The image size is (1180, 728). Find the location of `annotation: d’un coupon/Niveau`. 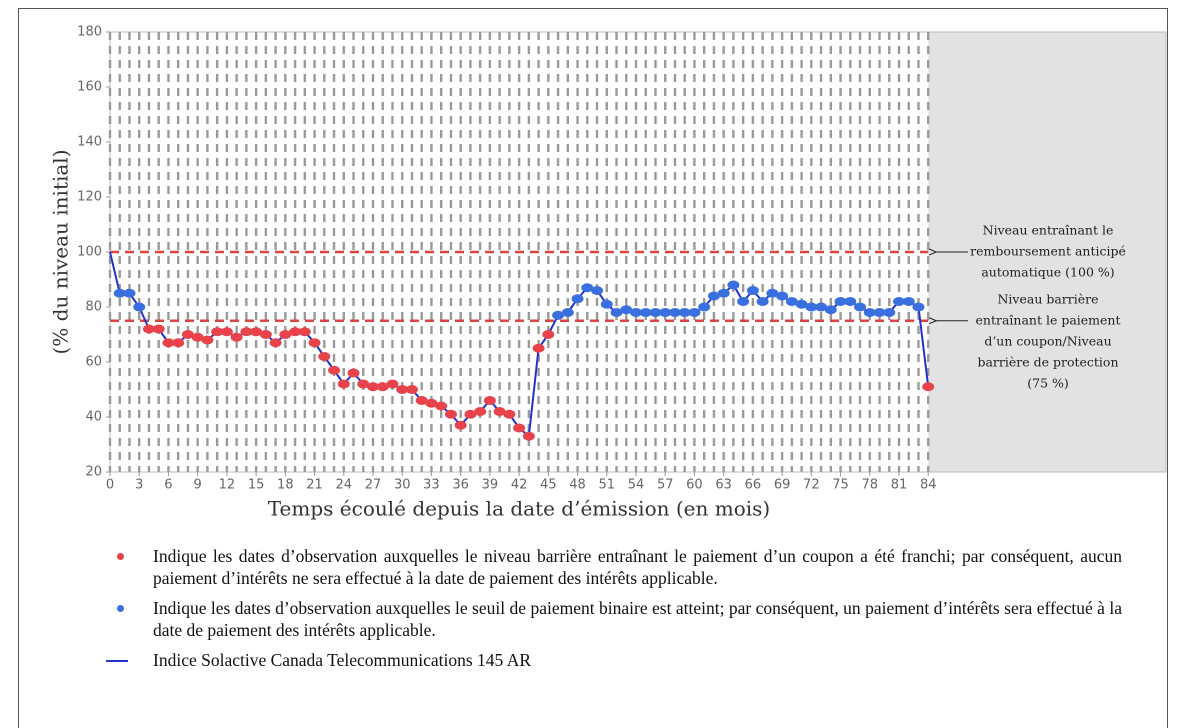

annotation: d’un coupon/Niveau is located at coordinates (1047, 340).